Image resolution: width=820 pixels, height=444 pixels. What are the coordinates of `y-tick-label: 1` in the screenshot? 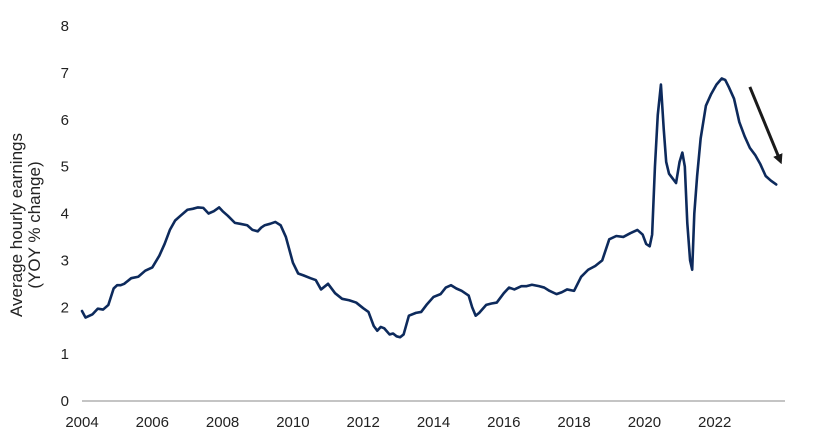 It's located at (65, 354).